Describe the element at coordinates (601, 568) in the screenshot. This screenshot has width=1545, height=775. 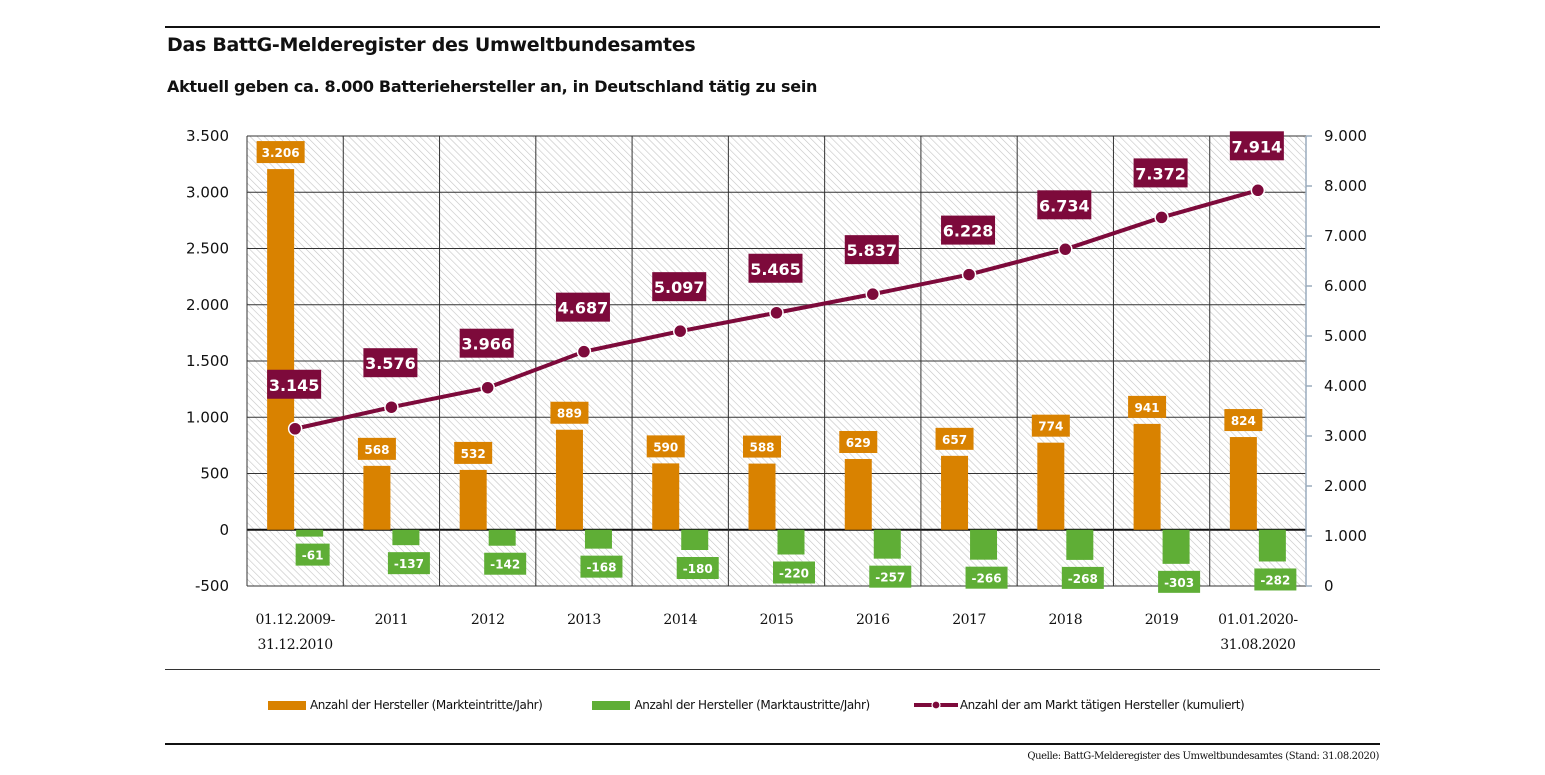
I see `exits-data-label: -168` at that location.